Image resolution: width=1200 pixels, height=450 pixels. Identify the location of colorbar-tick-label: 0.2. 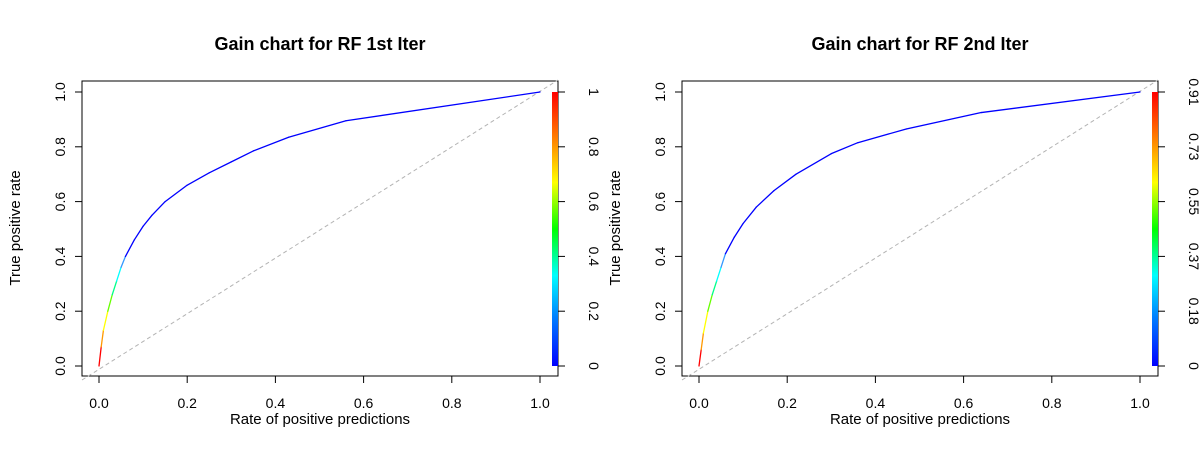
(594, 311).